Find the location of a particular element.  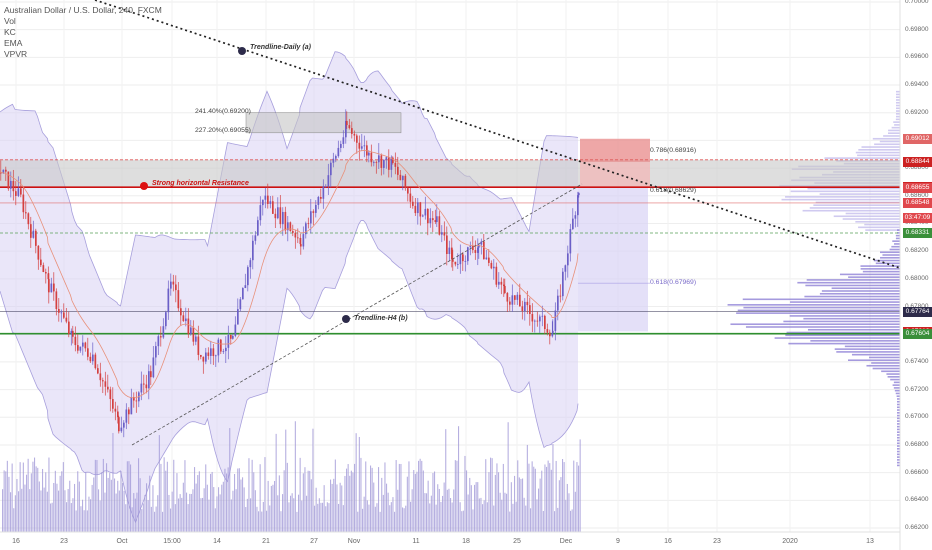

axis-background is located at coordinates (916, 275).